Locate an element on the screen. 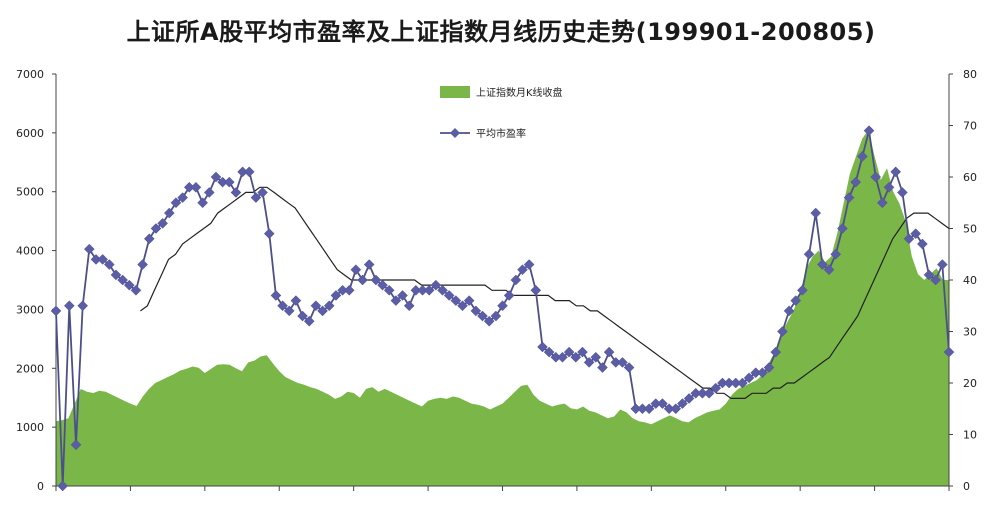  right-tick-label: 30 is located at coordinates (970, 332).